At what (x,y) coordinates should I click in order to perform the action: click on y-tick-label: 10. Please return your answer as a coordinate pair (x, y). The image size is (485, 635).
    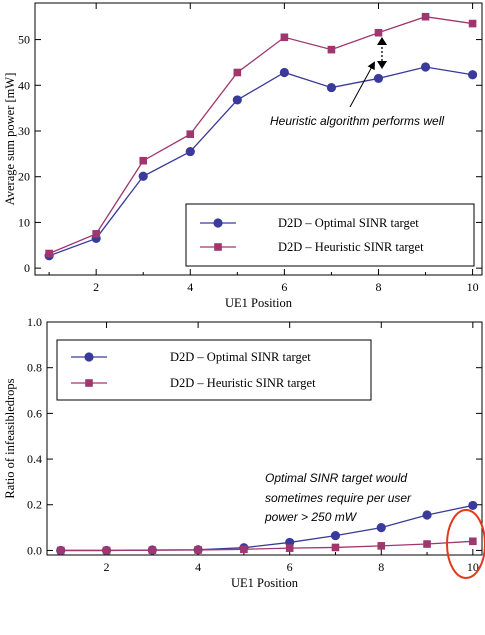
    Looking at the image, I should click on (24, 222).